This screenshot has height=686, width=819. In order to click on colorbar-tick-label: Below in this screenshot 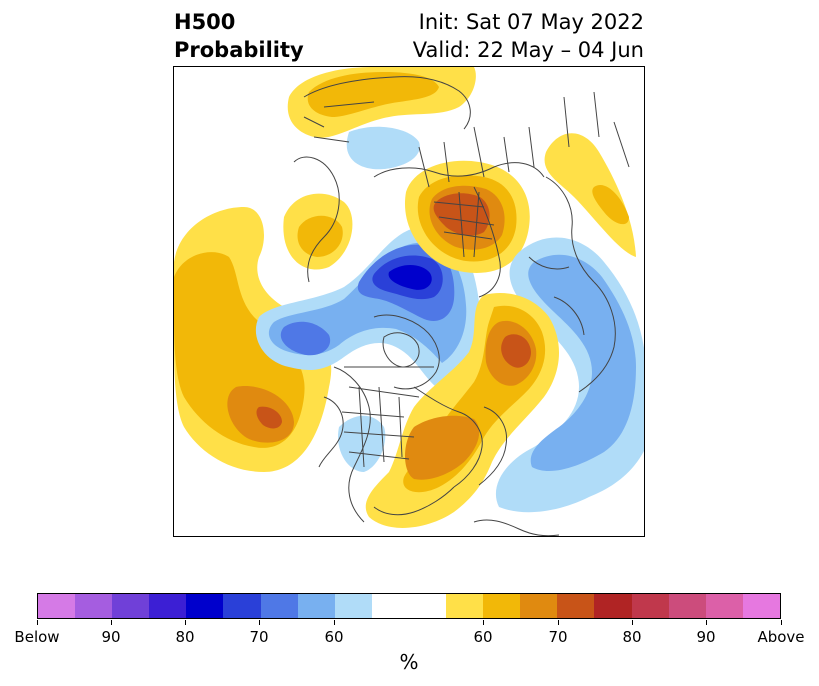, I will do `click(37, 637)`.